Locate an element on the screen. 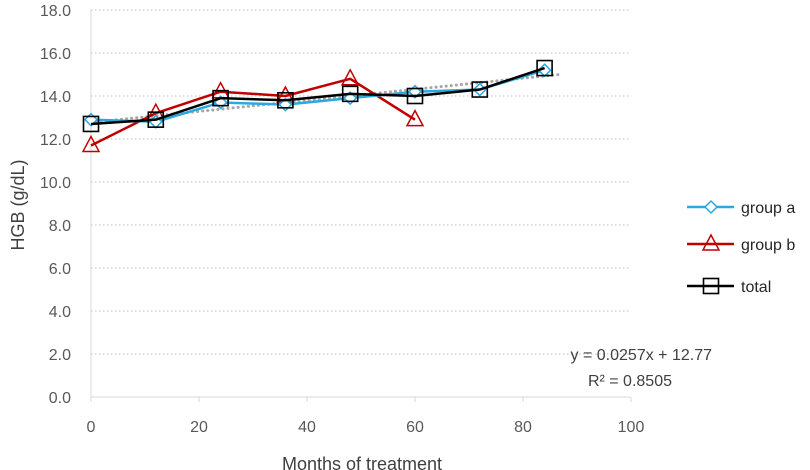 The height and width of the screenshot is (470, 810). x-tick-label: 20 is located at coordinates (199, 427).